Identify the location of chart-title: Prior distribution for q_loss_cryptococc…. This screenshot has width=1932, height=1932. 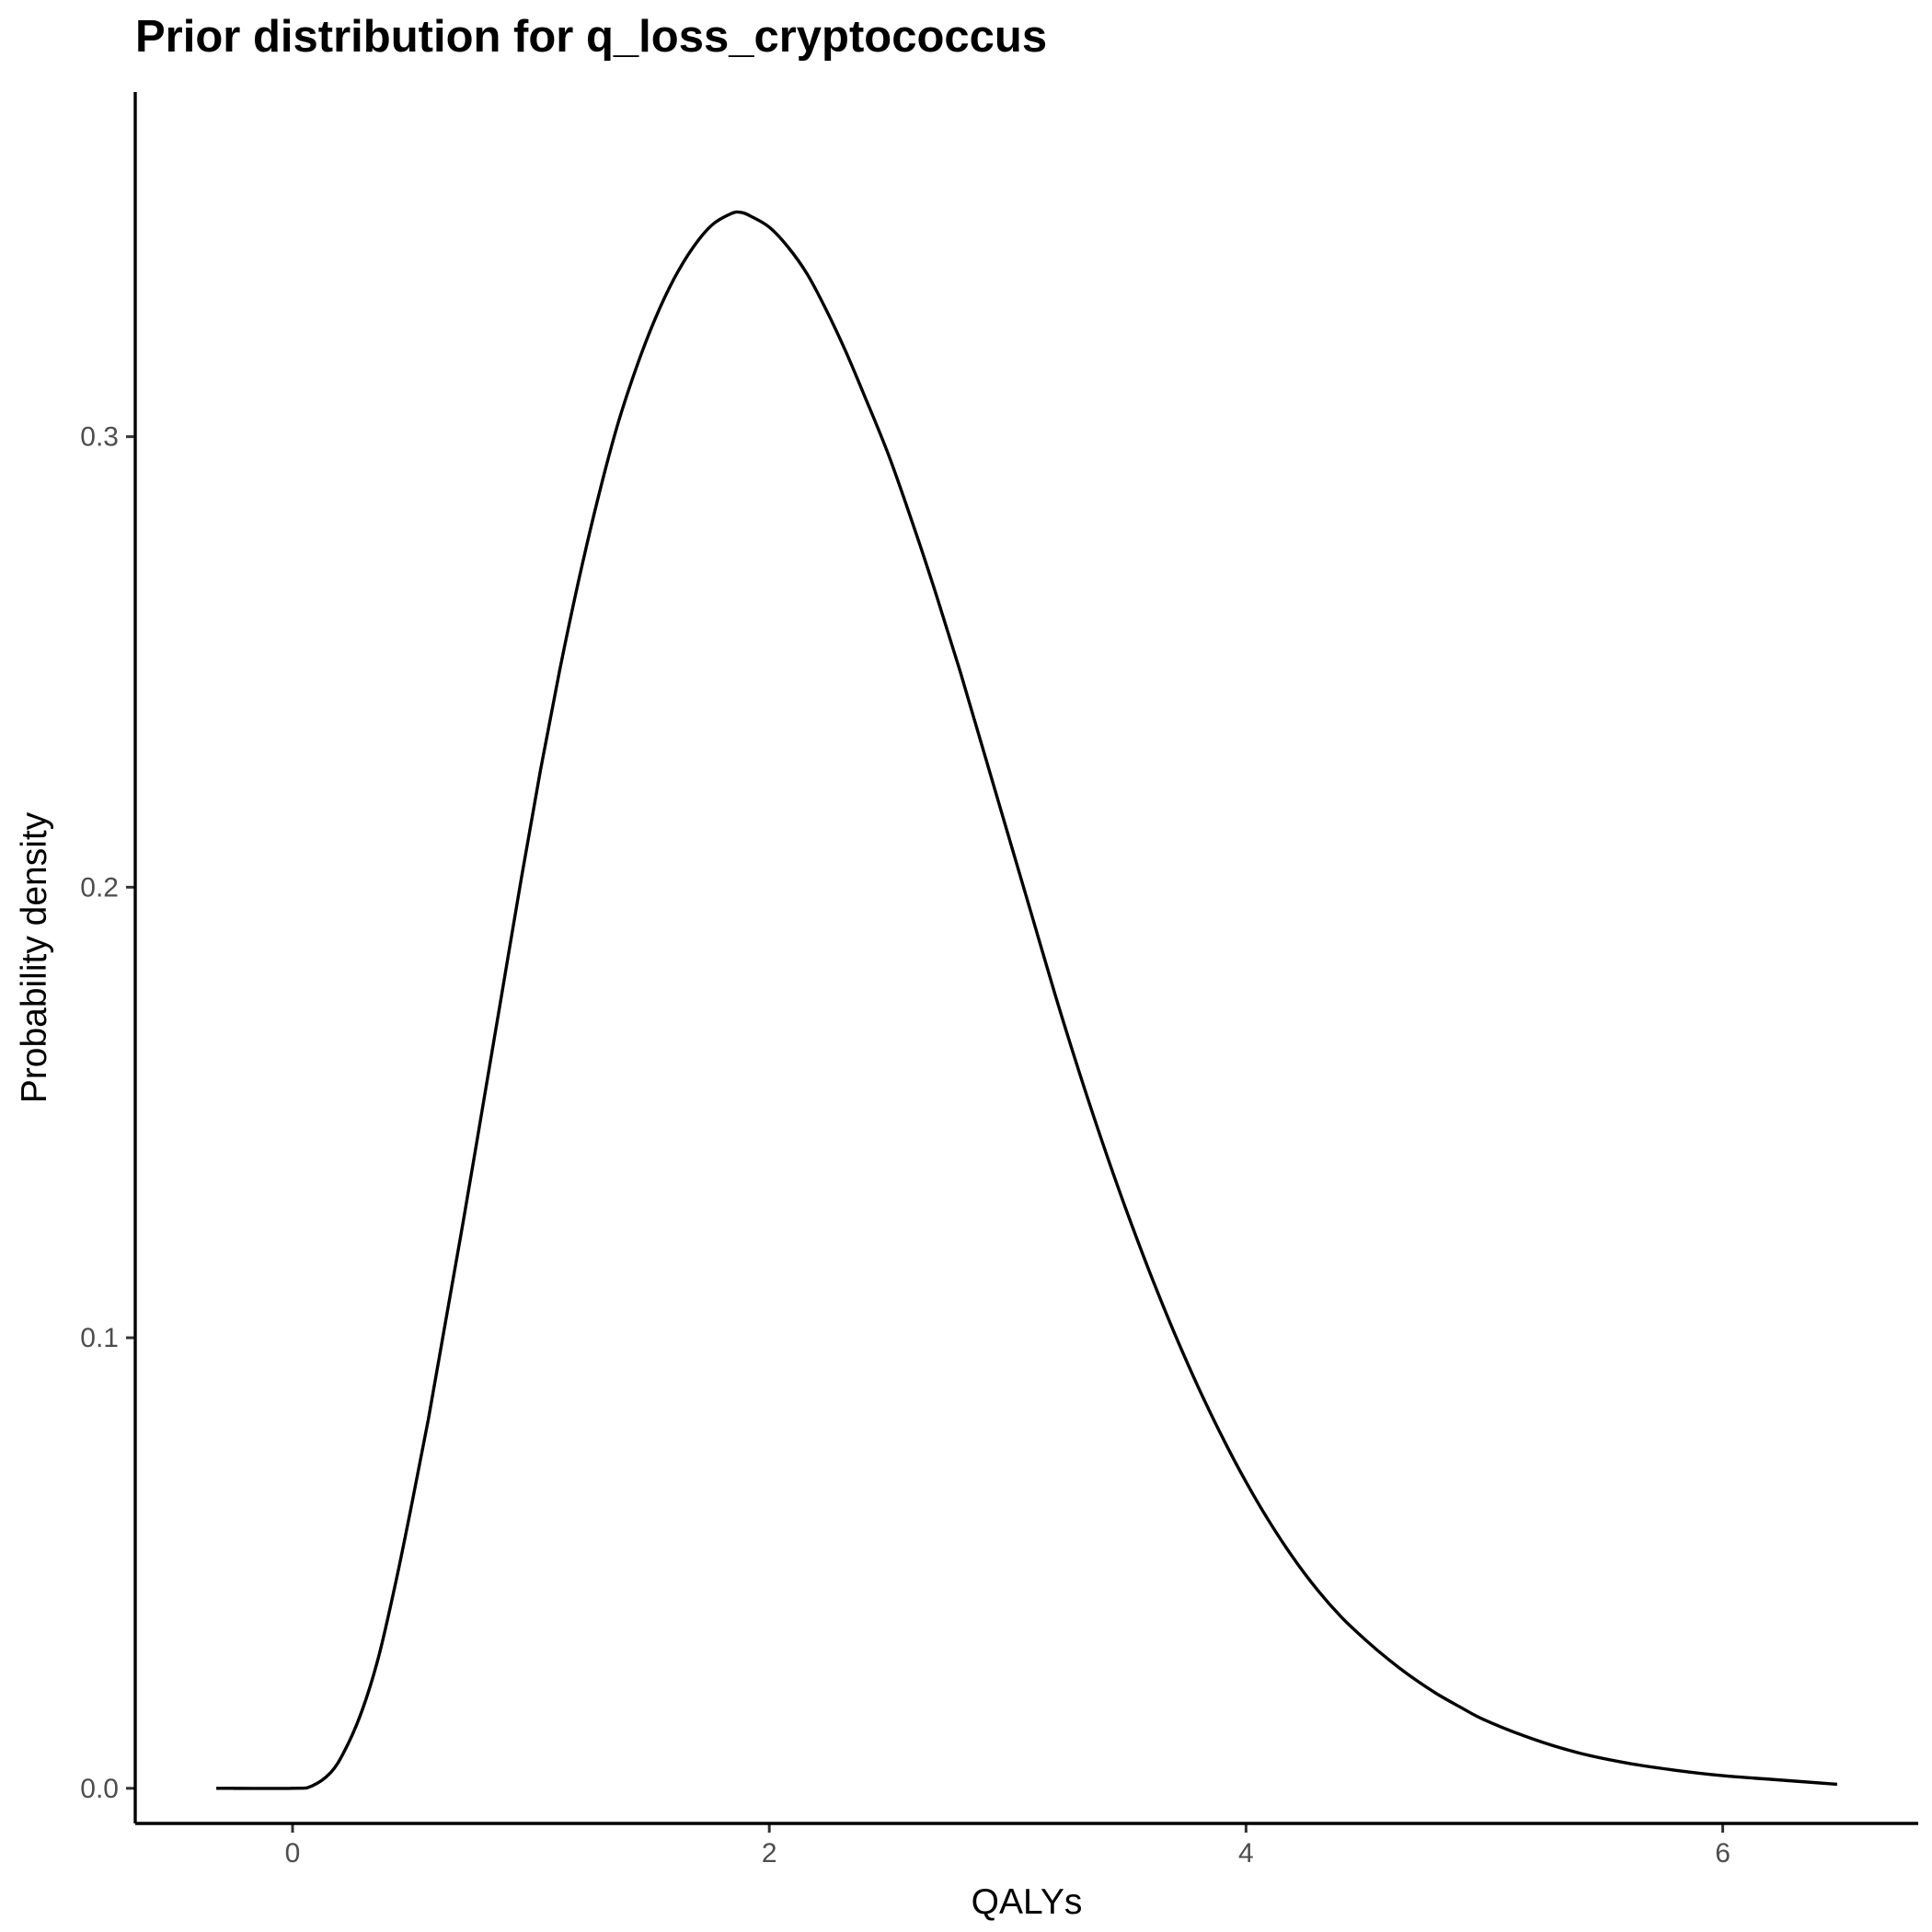
(591, 37).